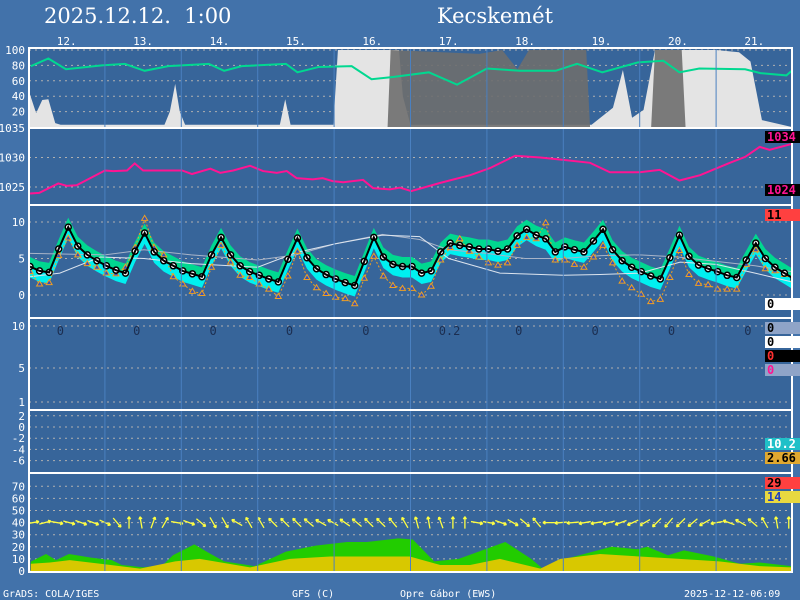  Describe the element at coordinates (450, 331) in the screenshot. I see `precip-daily-total: 0.2` at that location.